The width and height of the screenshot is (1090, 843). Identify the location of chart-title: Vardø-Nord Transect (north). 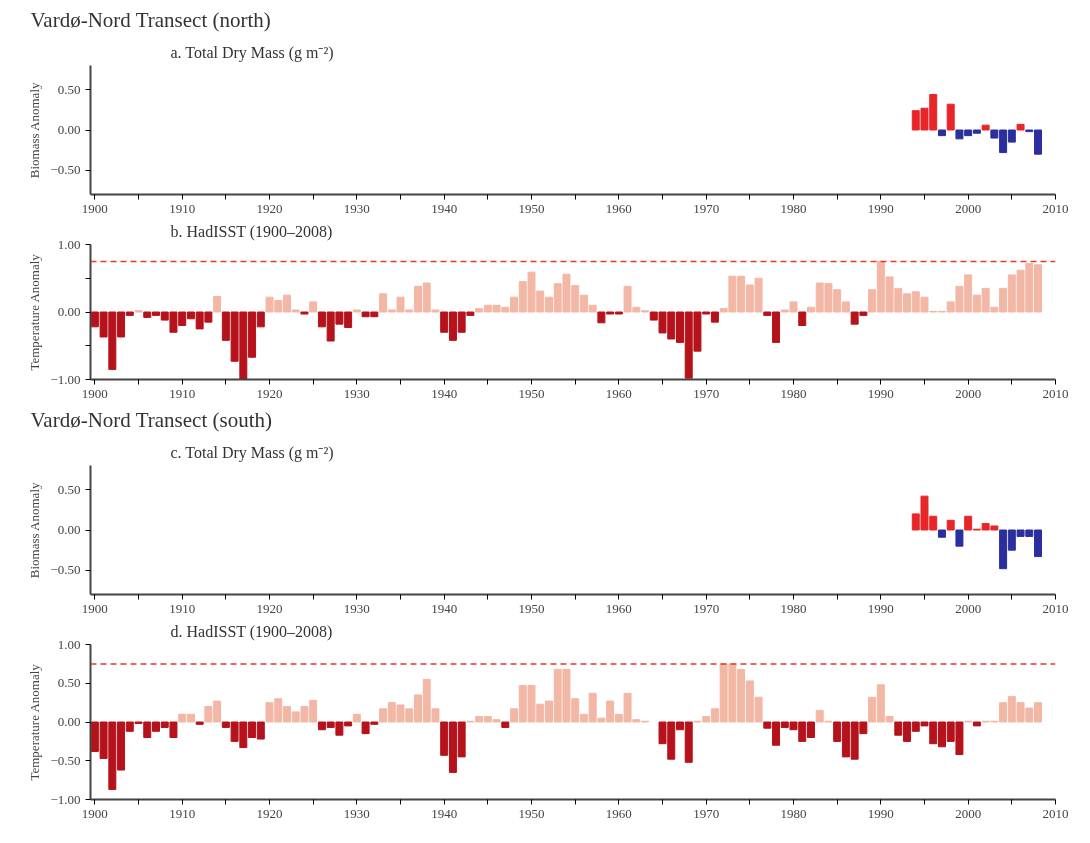
(150, 19).